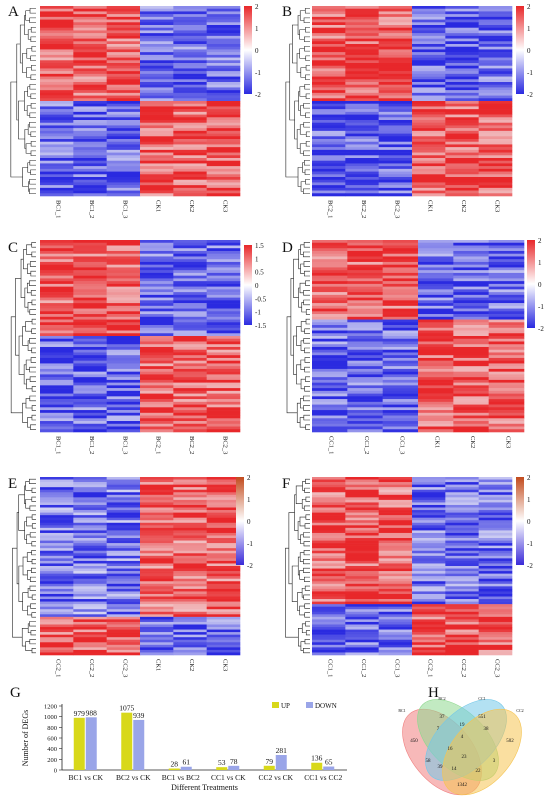  What do you see at coordinates (541, 329) in the screenshot?
I see `color-scale-tick: -2` at bounding box center [541, 329].